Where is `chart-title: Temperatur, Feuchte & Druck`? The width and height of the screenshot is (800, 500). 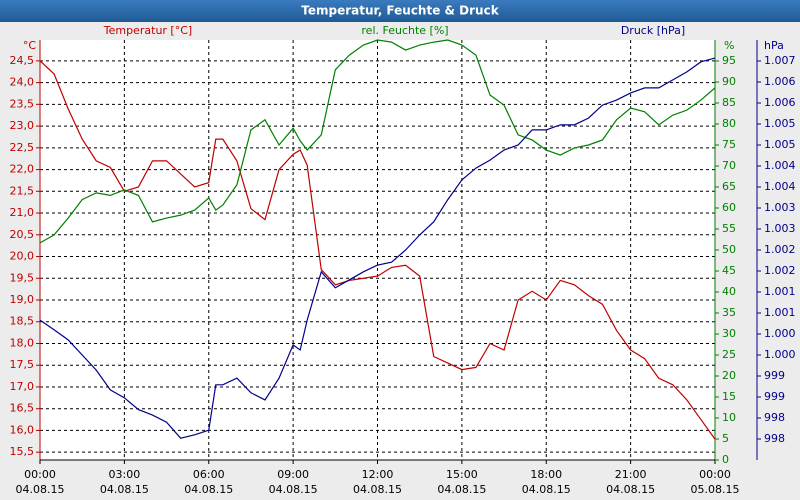
chart-title: Temperatur, Feuchte & Druck is located at coordinates (400, 11).